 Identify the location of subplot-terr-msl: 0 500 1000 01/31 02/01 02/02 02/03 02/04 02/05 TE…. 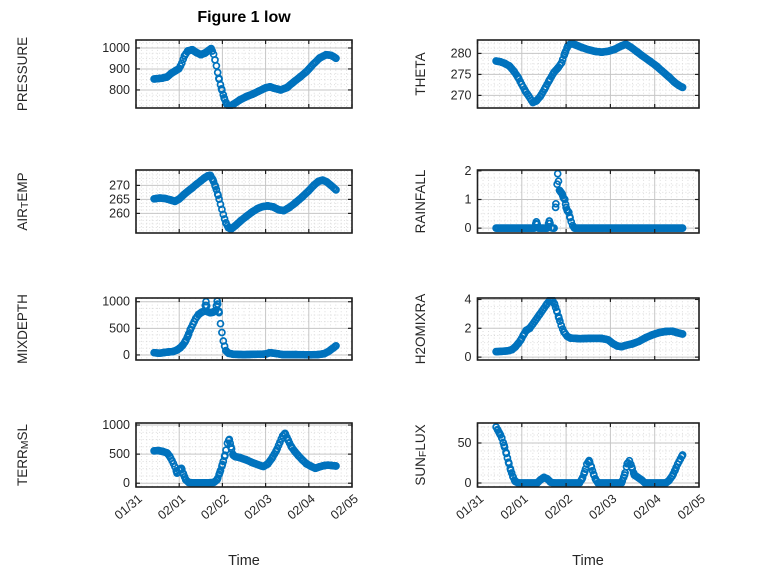
(188, 470).